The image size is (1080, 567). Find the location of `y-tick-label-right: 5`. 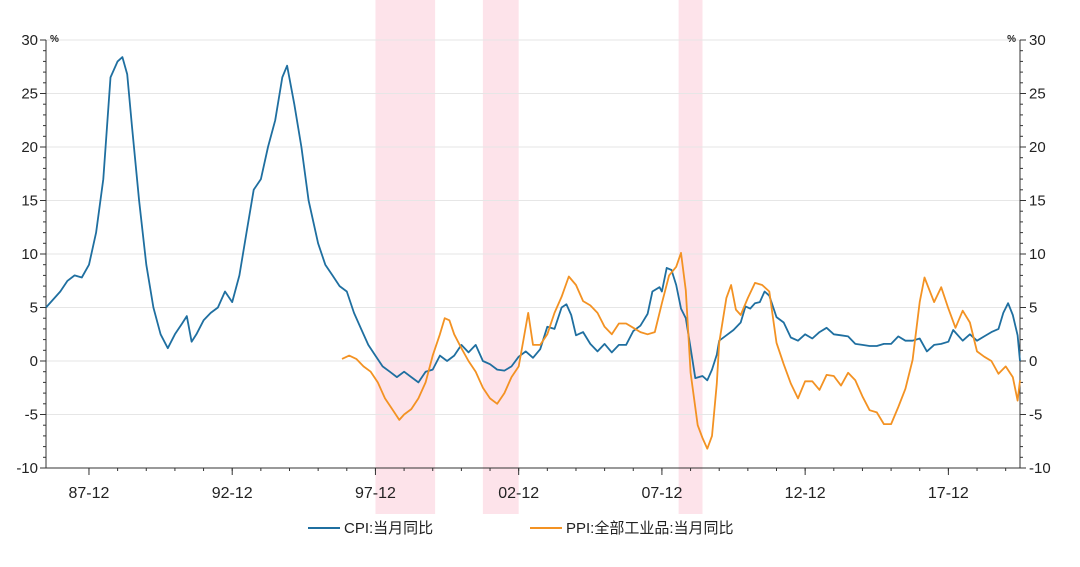

y-tick-label-right: 5 is located at coordinates (1033, 308).